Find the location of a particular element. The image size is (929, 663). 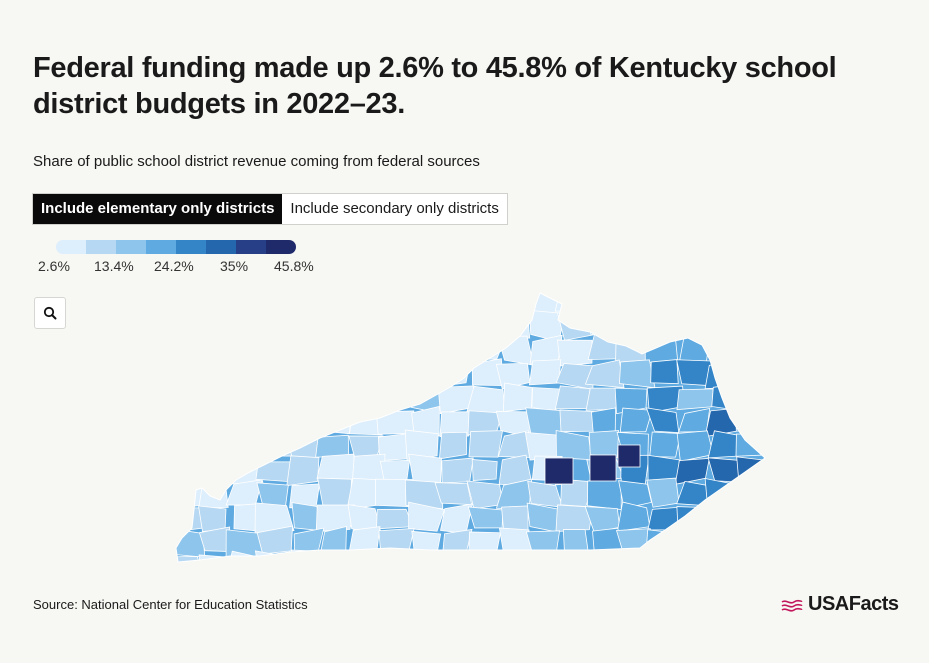

toggle-elementary-only: Include elementary only districts is located at coordinates (158, 209).